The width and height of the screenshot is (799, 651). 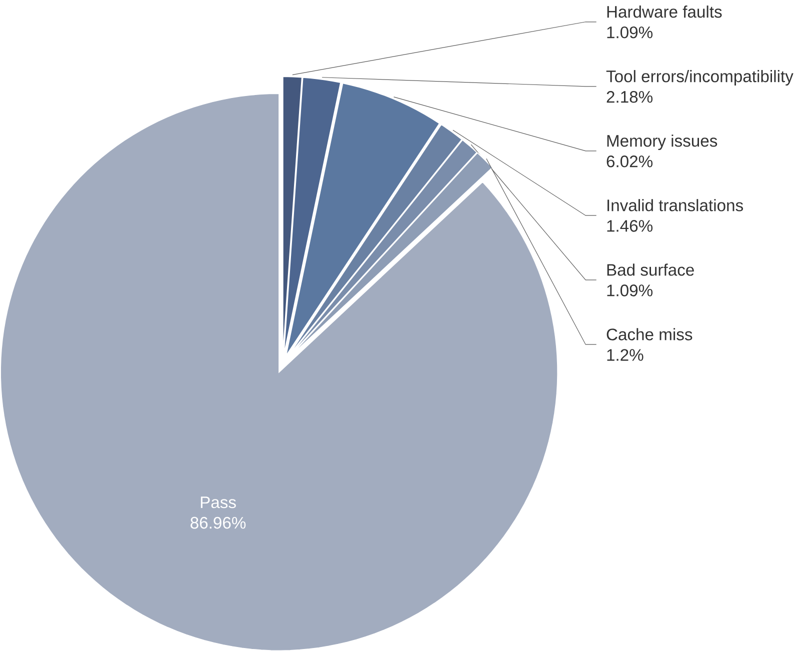 What do you see at coordinates (630, 226) in the screenshot?
I see `data-label: 1.46%` at bounding box center [630, 226].